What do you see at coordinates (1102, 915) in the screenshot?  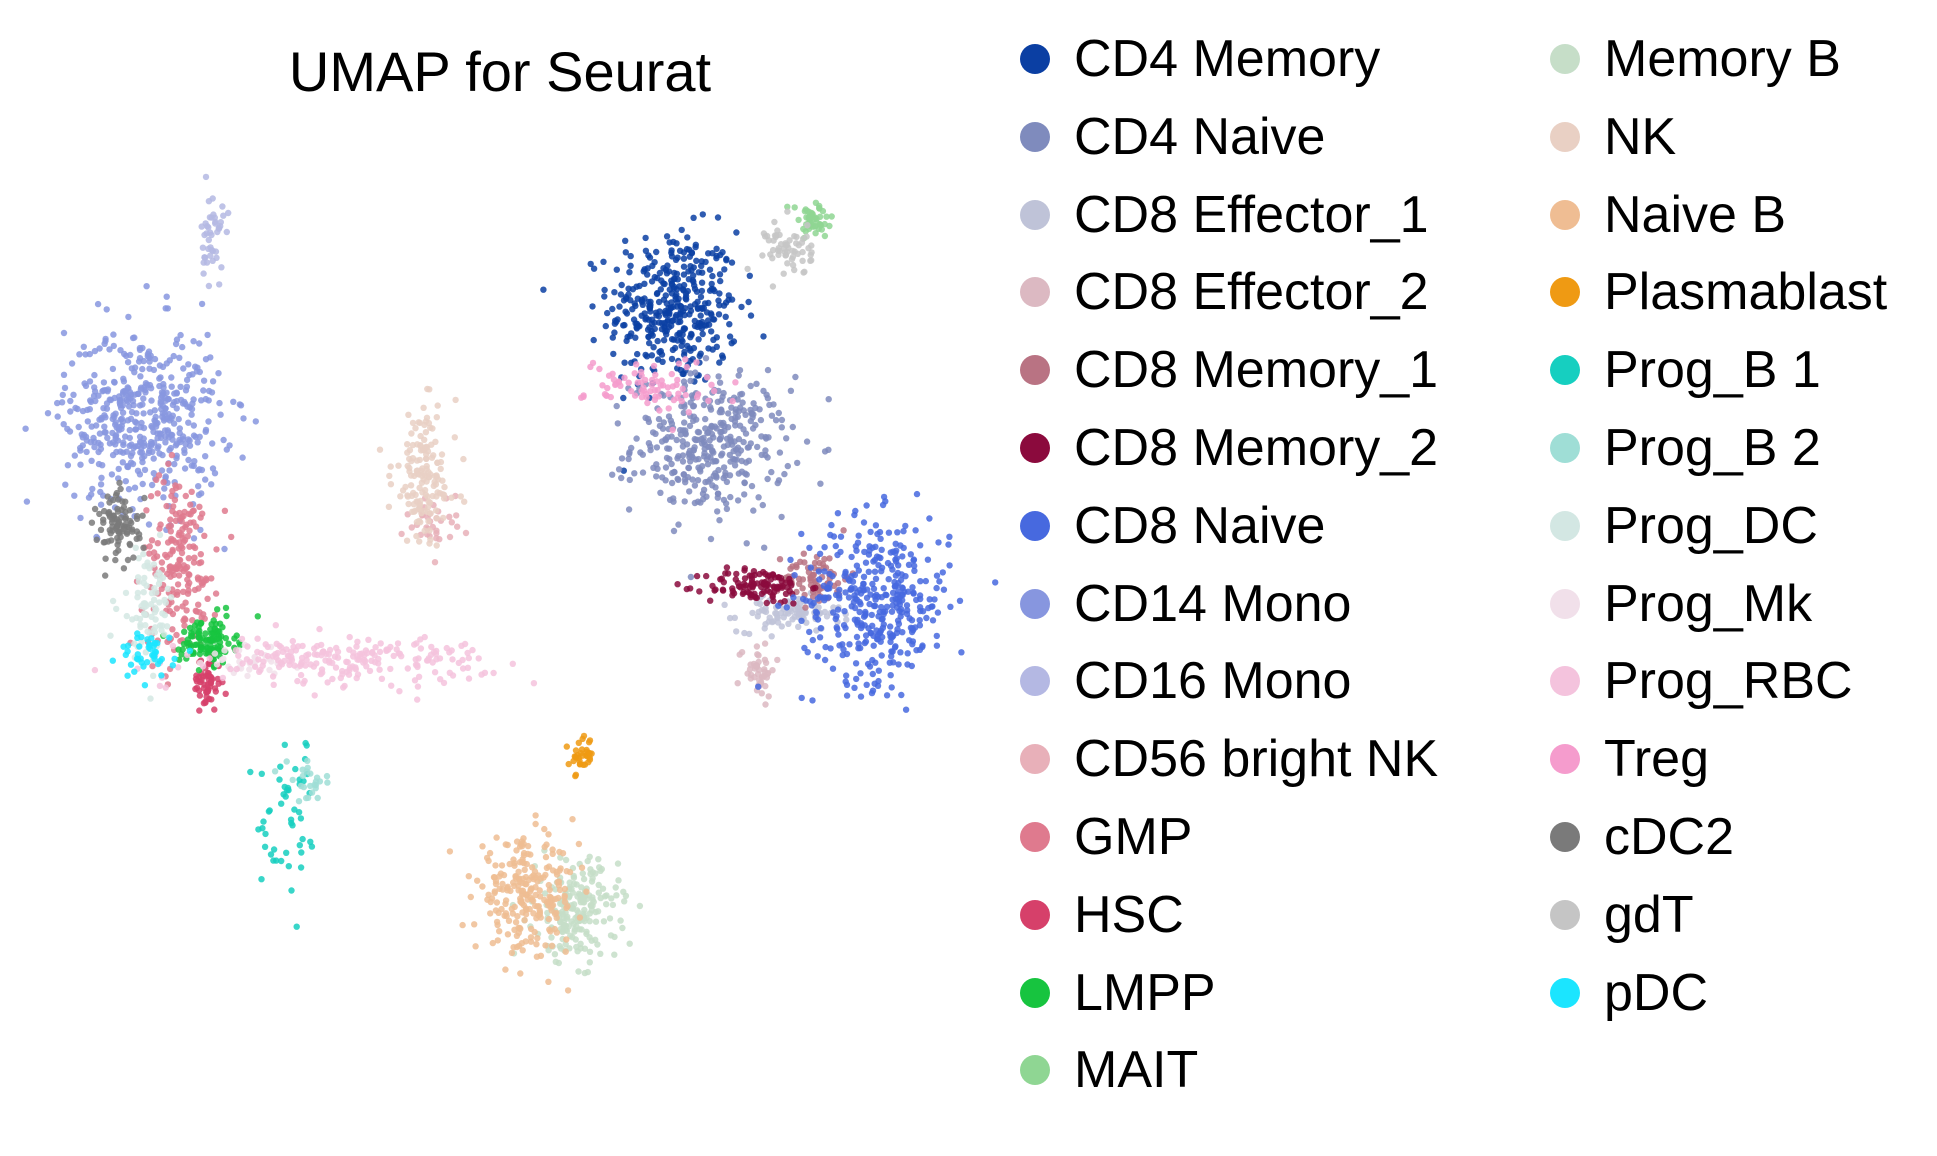 I see `legend-item: HSC` at bounding box center [1102, 915].